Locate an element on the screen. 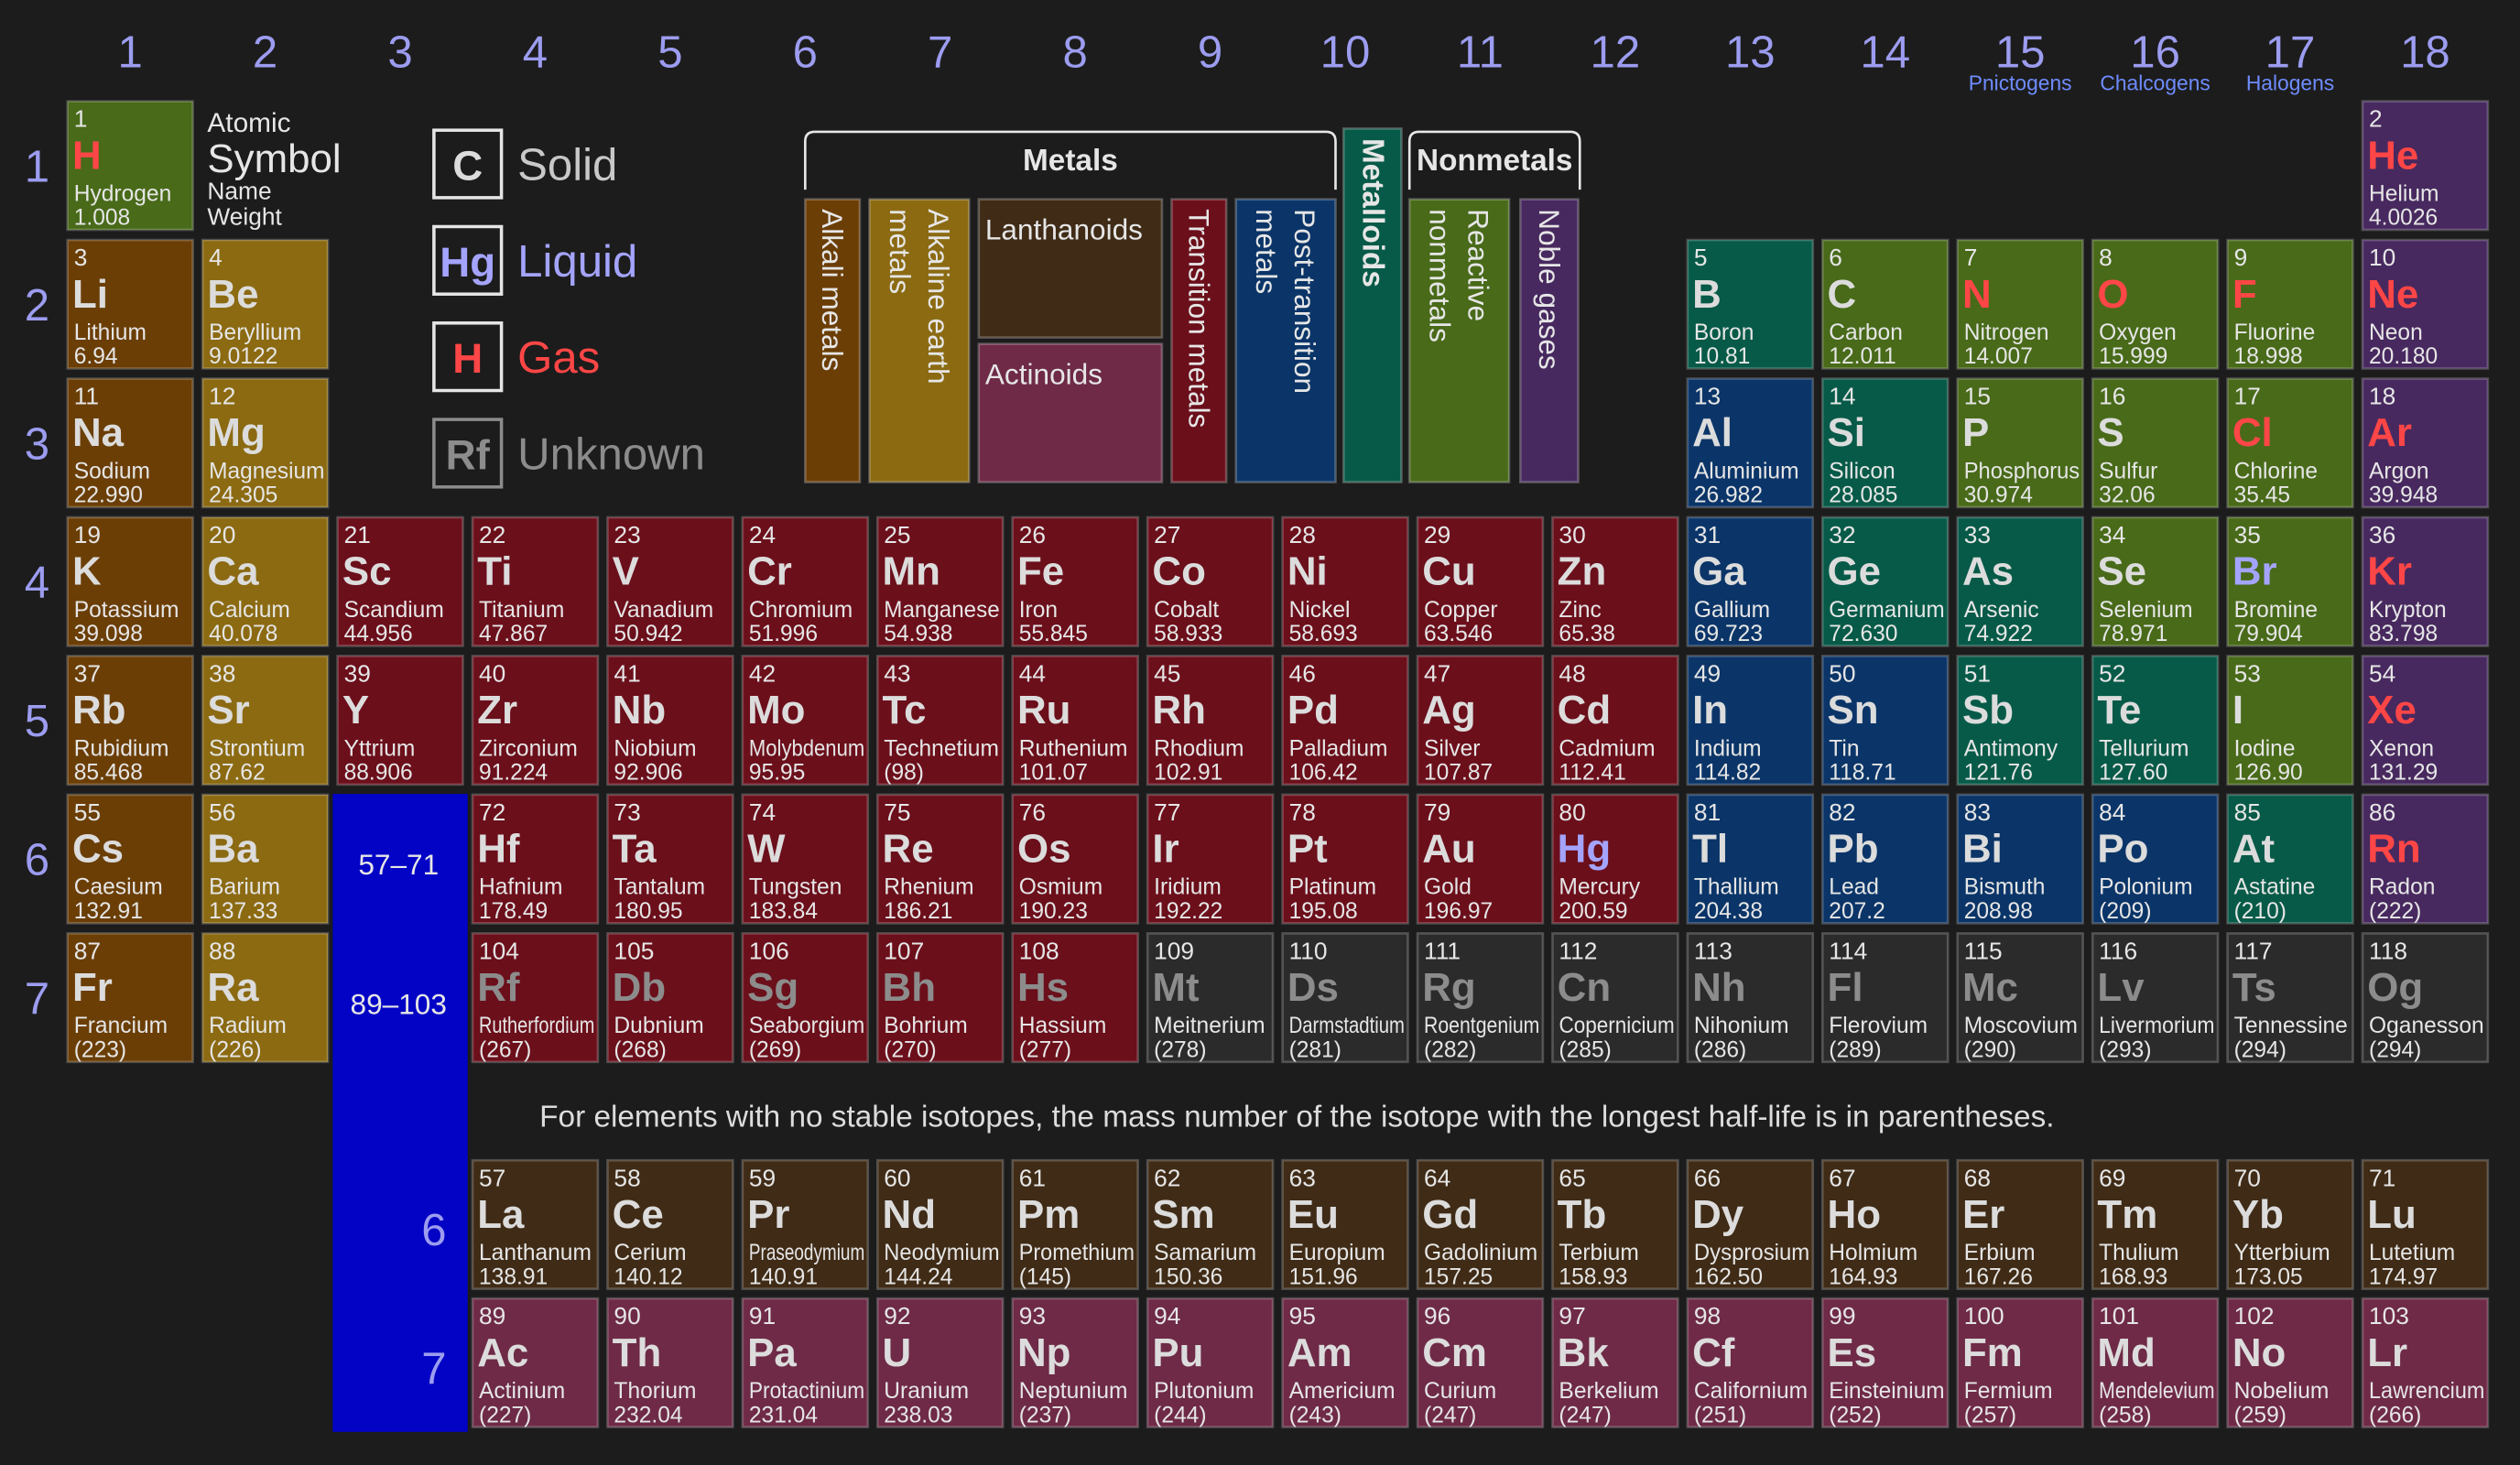 Image resolution: width=2520 pixels, height=1465 pixels. element-name: Plutonium is located at coordinates (1204, 1392).